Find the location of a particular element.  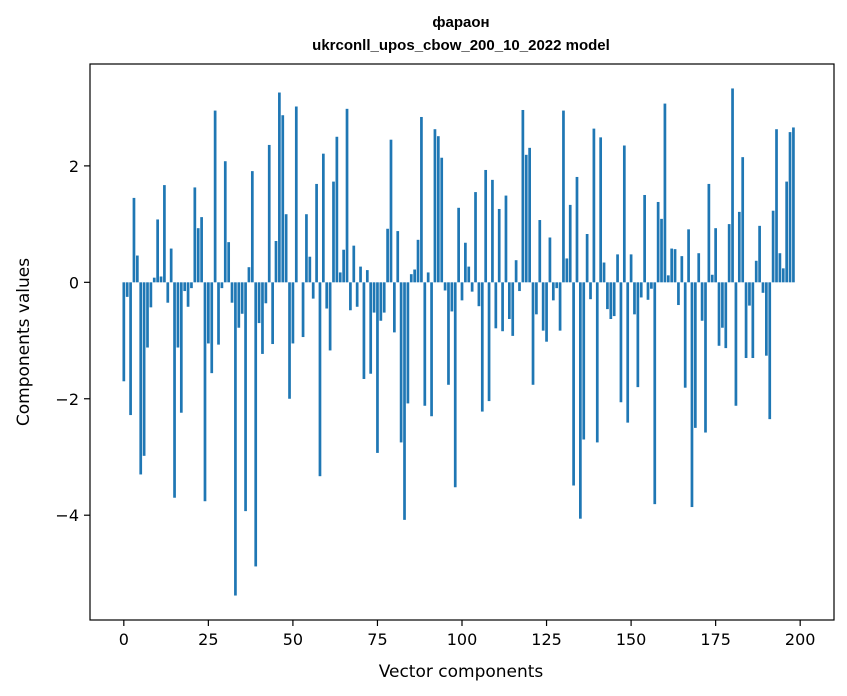

x-tick-label: 100 is located at coordinates (462, 639).